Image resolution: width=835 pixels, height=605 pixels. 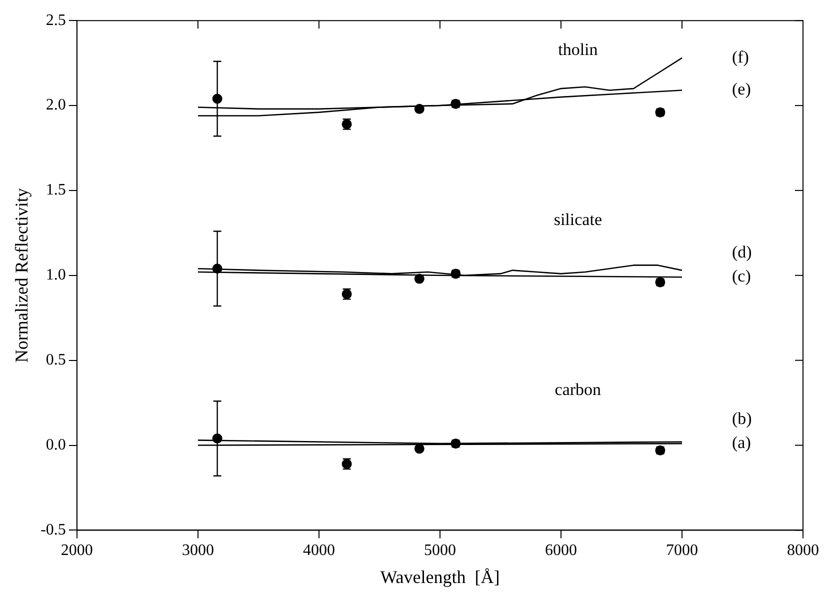 What do you see at coordinates (318, 551) in the screenshot?
I see `x-tick-label: 4000` at bounding box center [318, 551].